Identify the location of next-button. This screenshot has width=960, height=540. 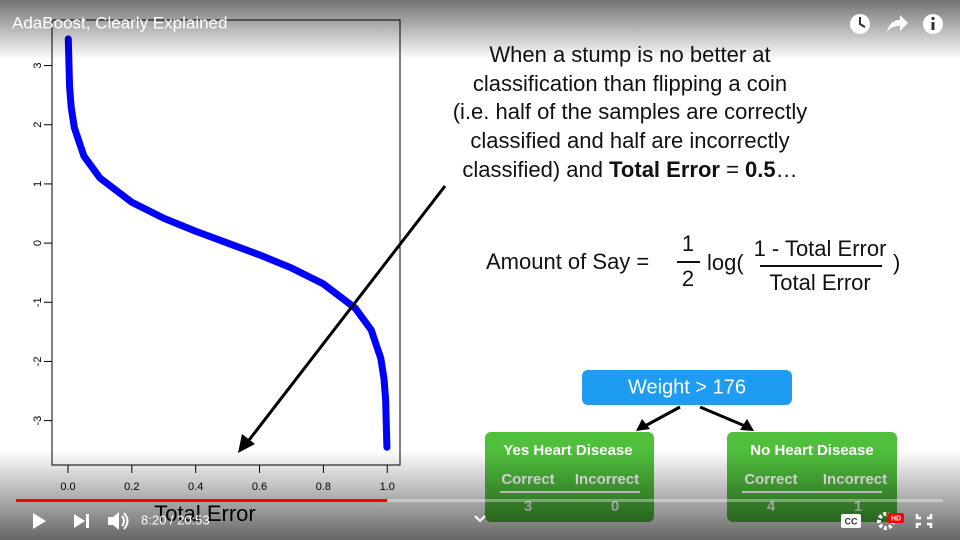
(81, 521).